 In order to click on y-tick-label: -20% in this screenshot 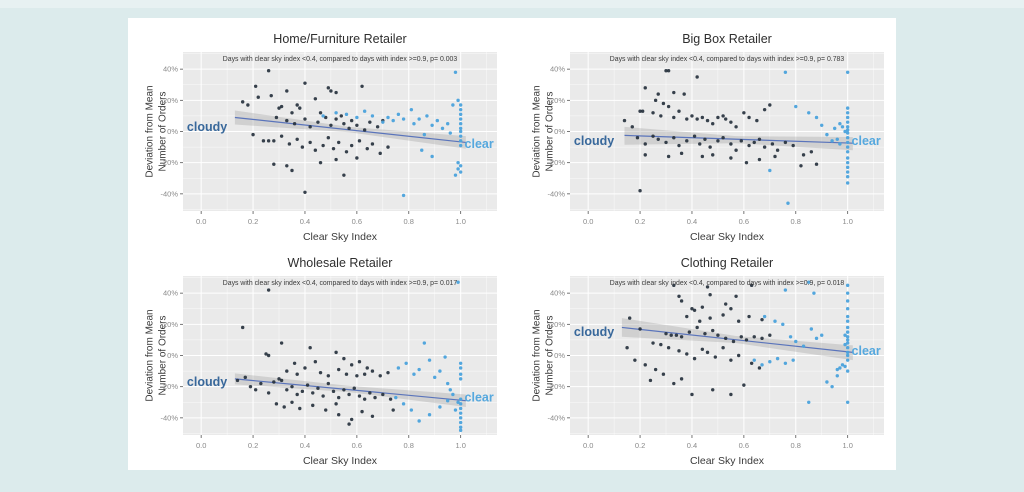, I will do `click(556, 162)`.